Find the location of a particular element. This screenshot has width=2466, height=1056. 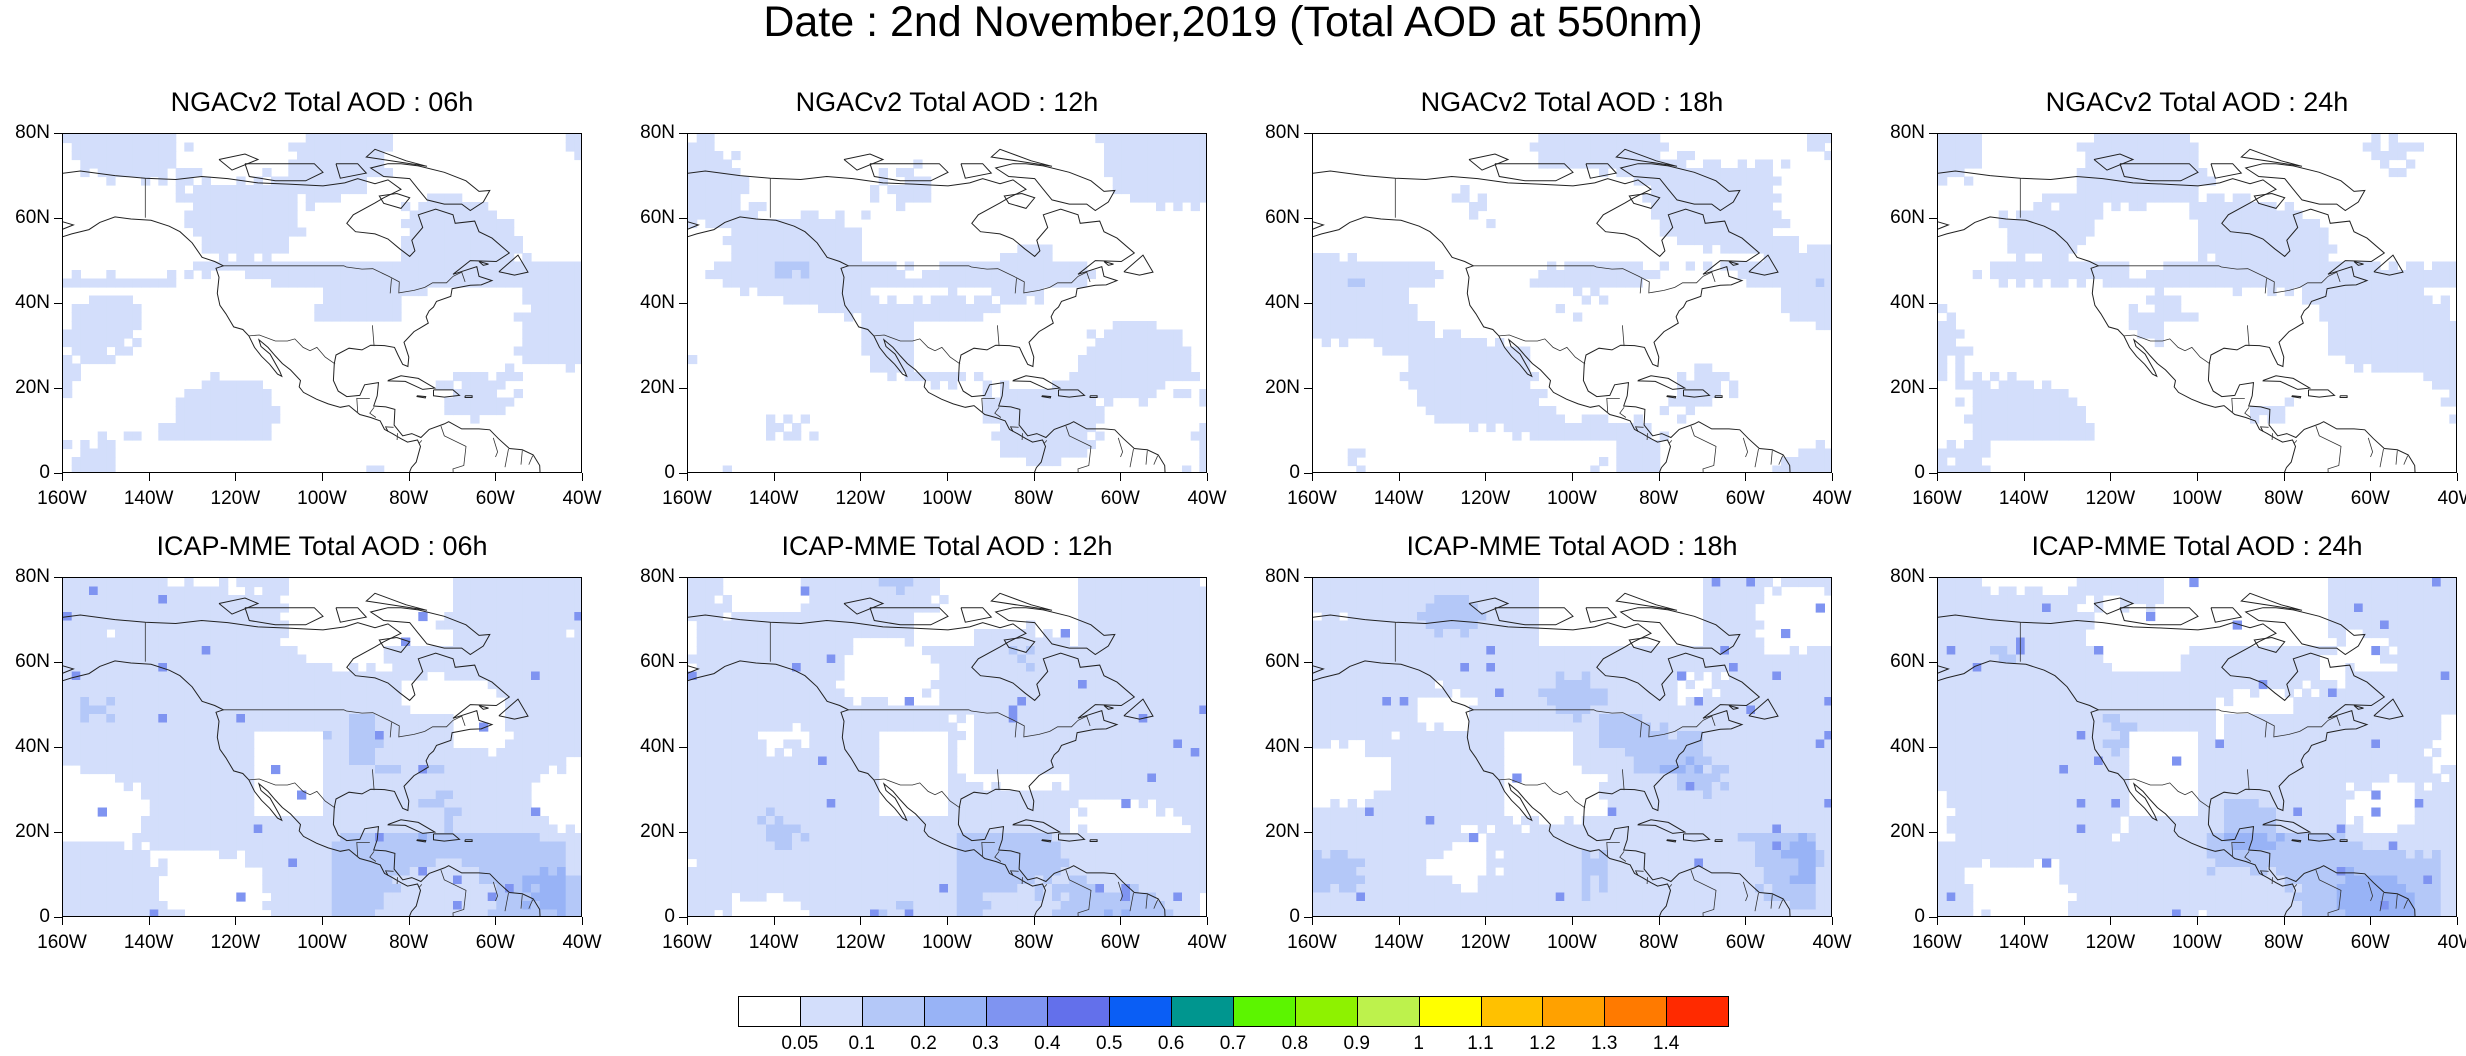

panel-title: NGACv2 Total AOD : 18h is located at coordinates (1572, 102).